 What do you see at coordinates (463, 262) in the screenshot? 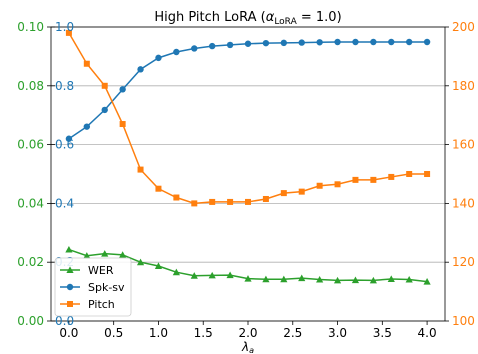
I see `y-right-tick-label: 120` at bounding box center [463, 262].